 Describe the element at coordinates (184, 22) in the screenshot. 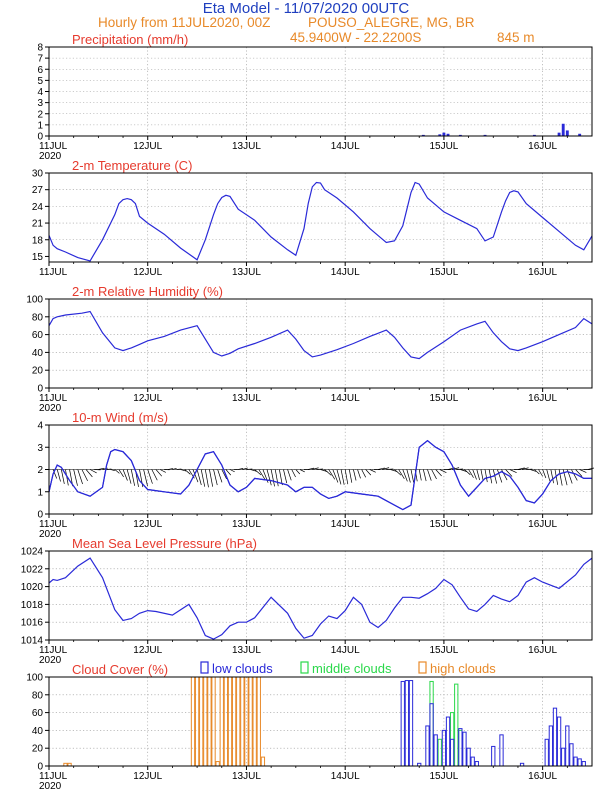

I see `chart-subtitle: Hourly from 11JUL2020, 00Z` at that location.